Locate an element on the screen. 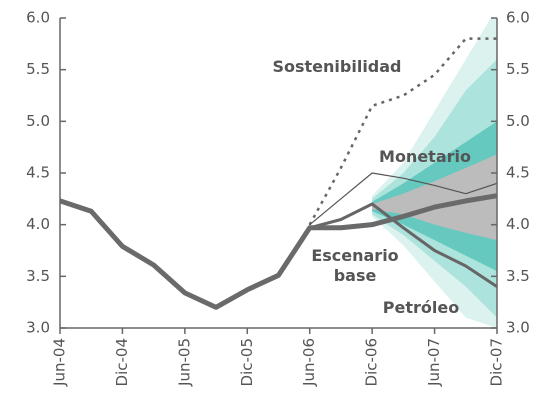 The height and width of the screenshot is (410, 546). y2-tick-label: 4.5 is located at coordinates (518, 173).